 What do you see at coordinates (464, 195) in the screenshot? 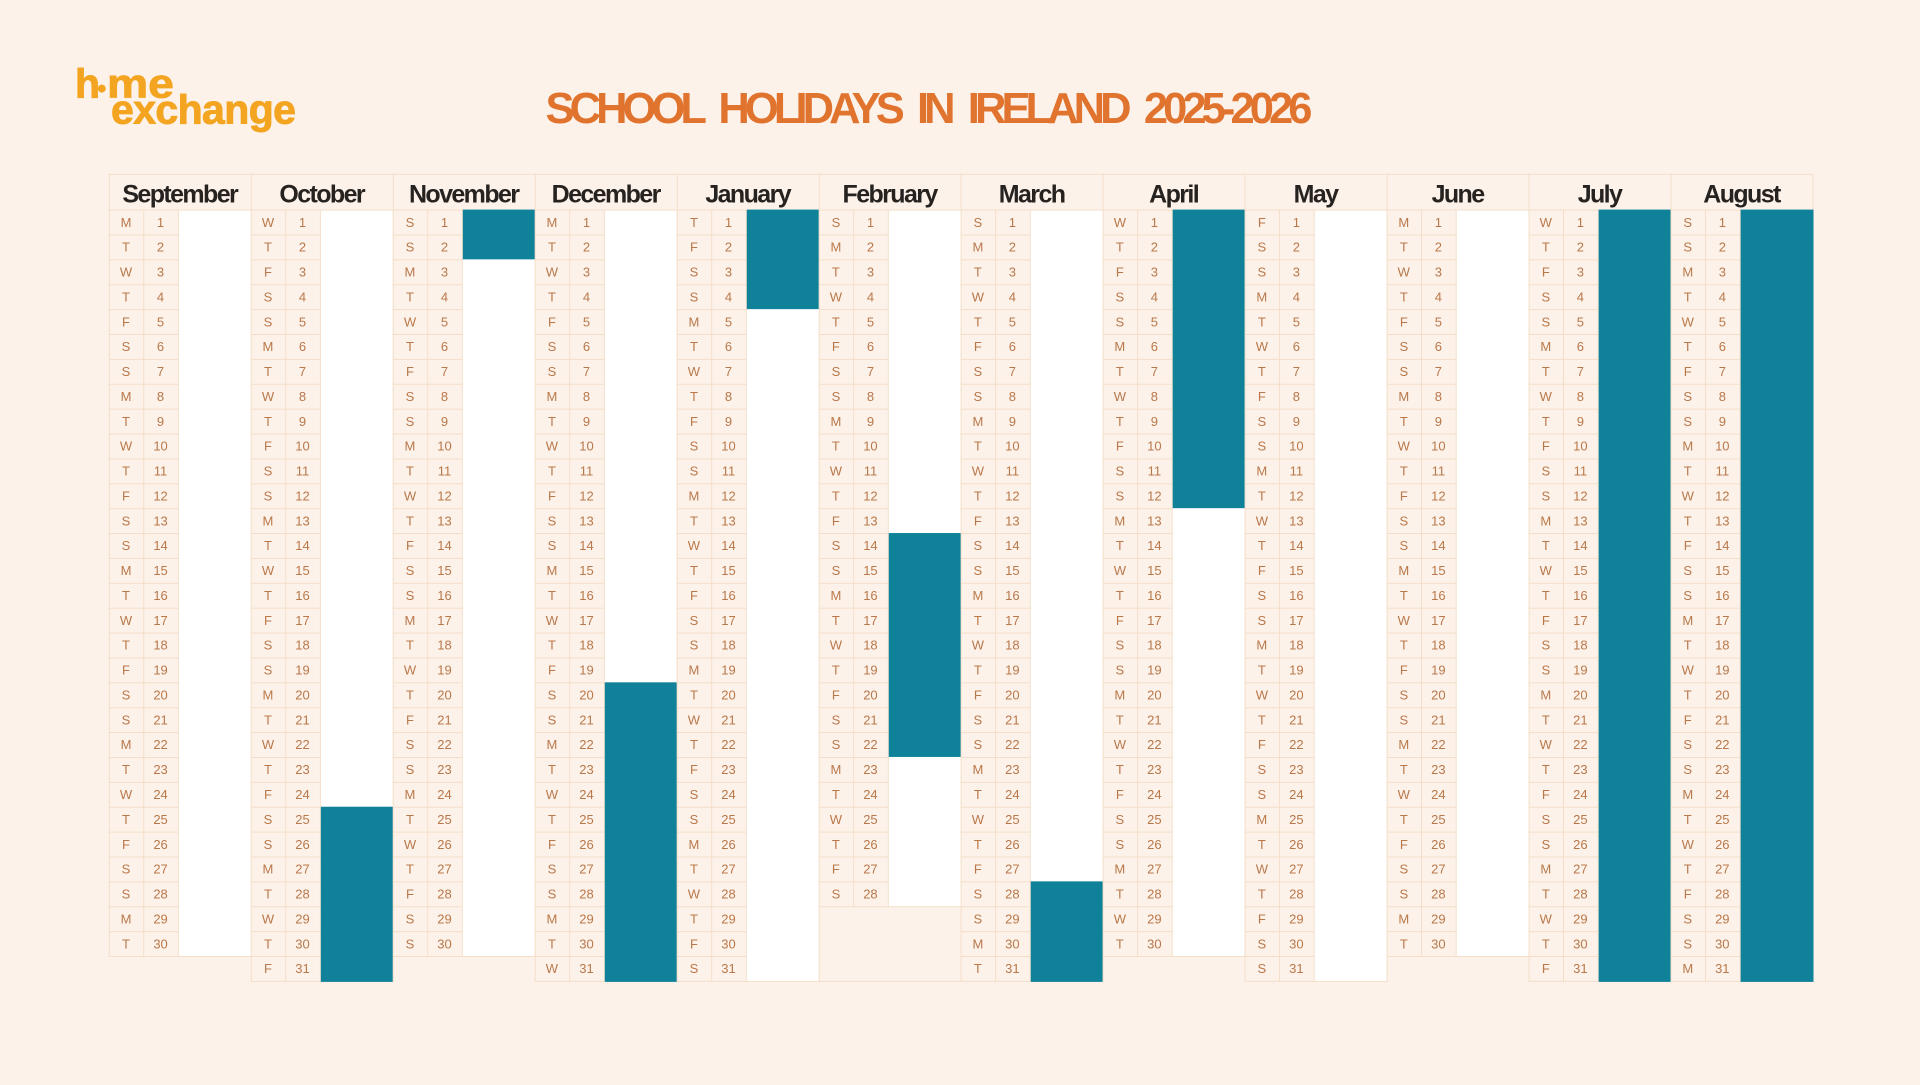
I see `svg-text: November` at bounding box center [464, 195].